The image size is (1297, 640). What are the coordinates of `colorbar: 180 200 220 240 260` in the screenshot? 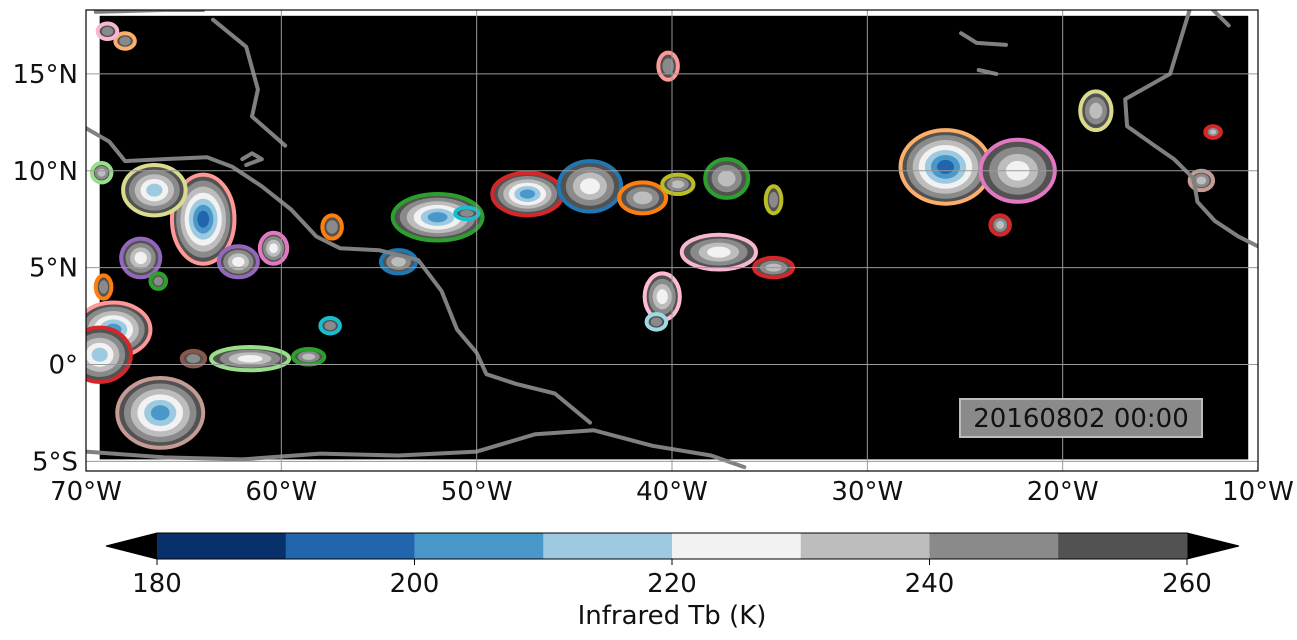 It's located at (672, 565).